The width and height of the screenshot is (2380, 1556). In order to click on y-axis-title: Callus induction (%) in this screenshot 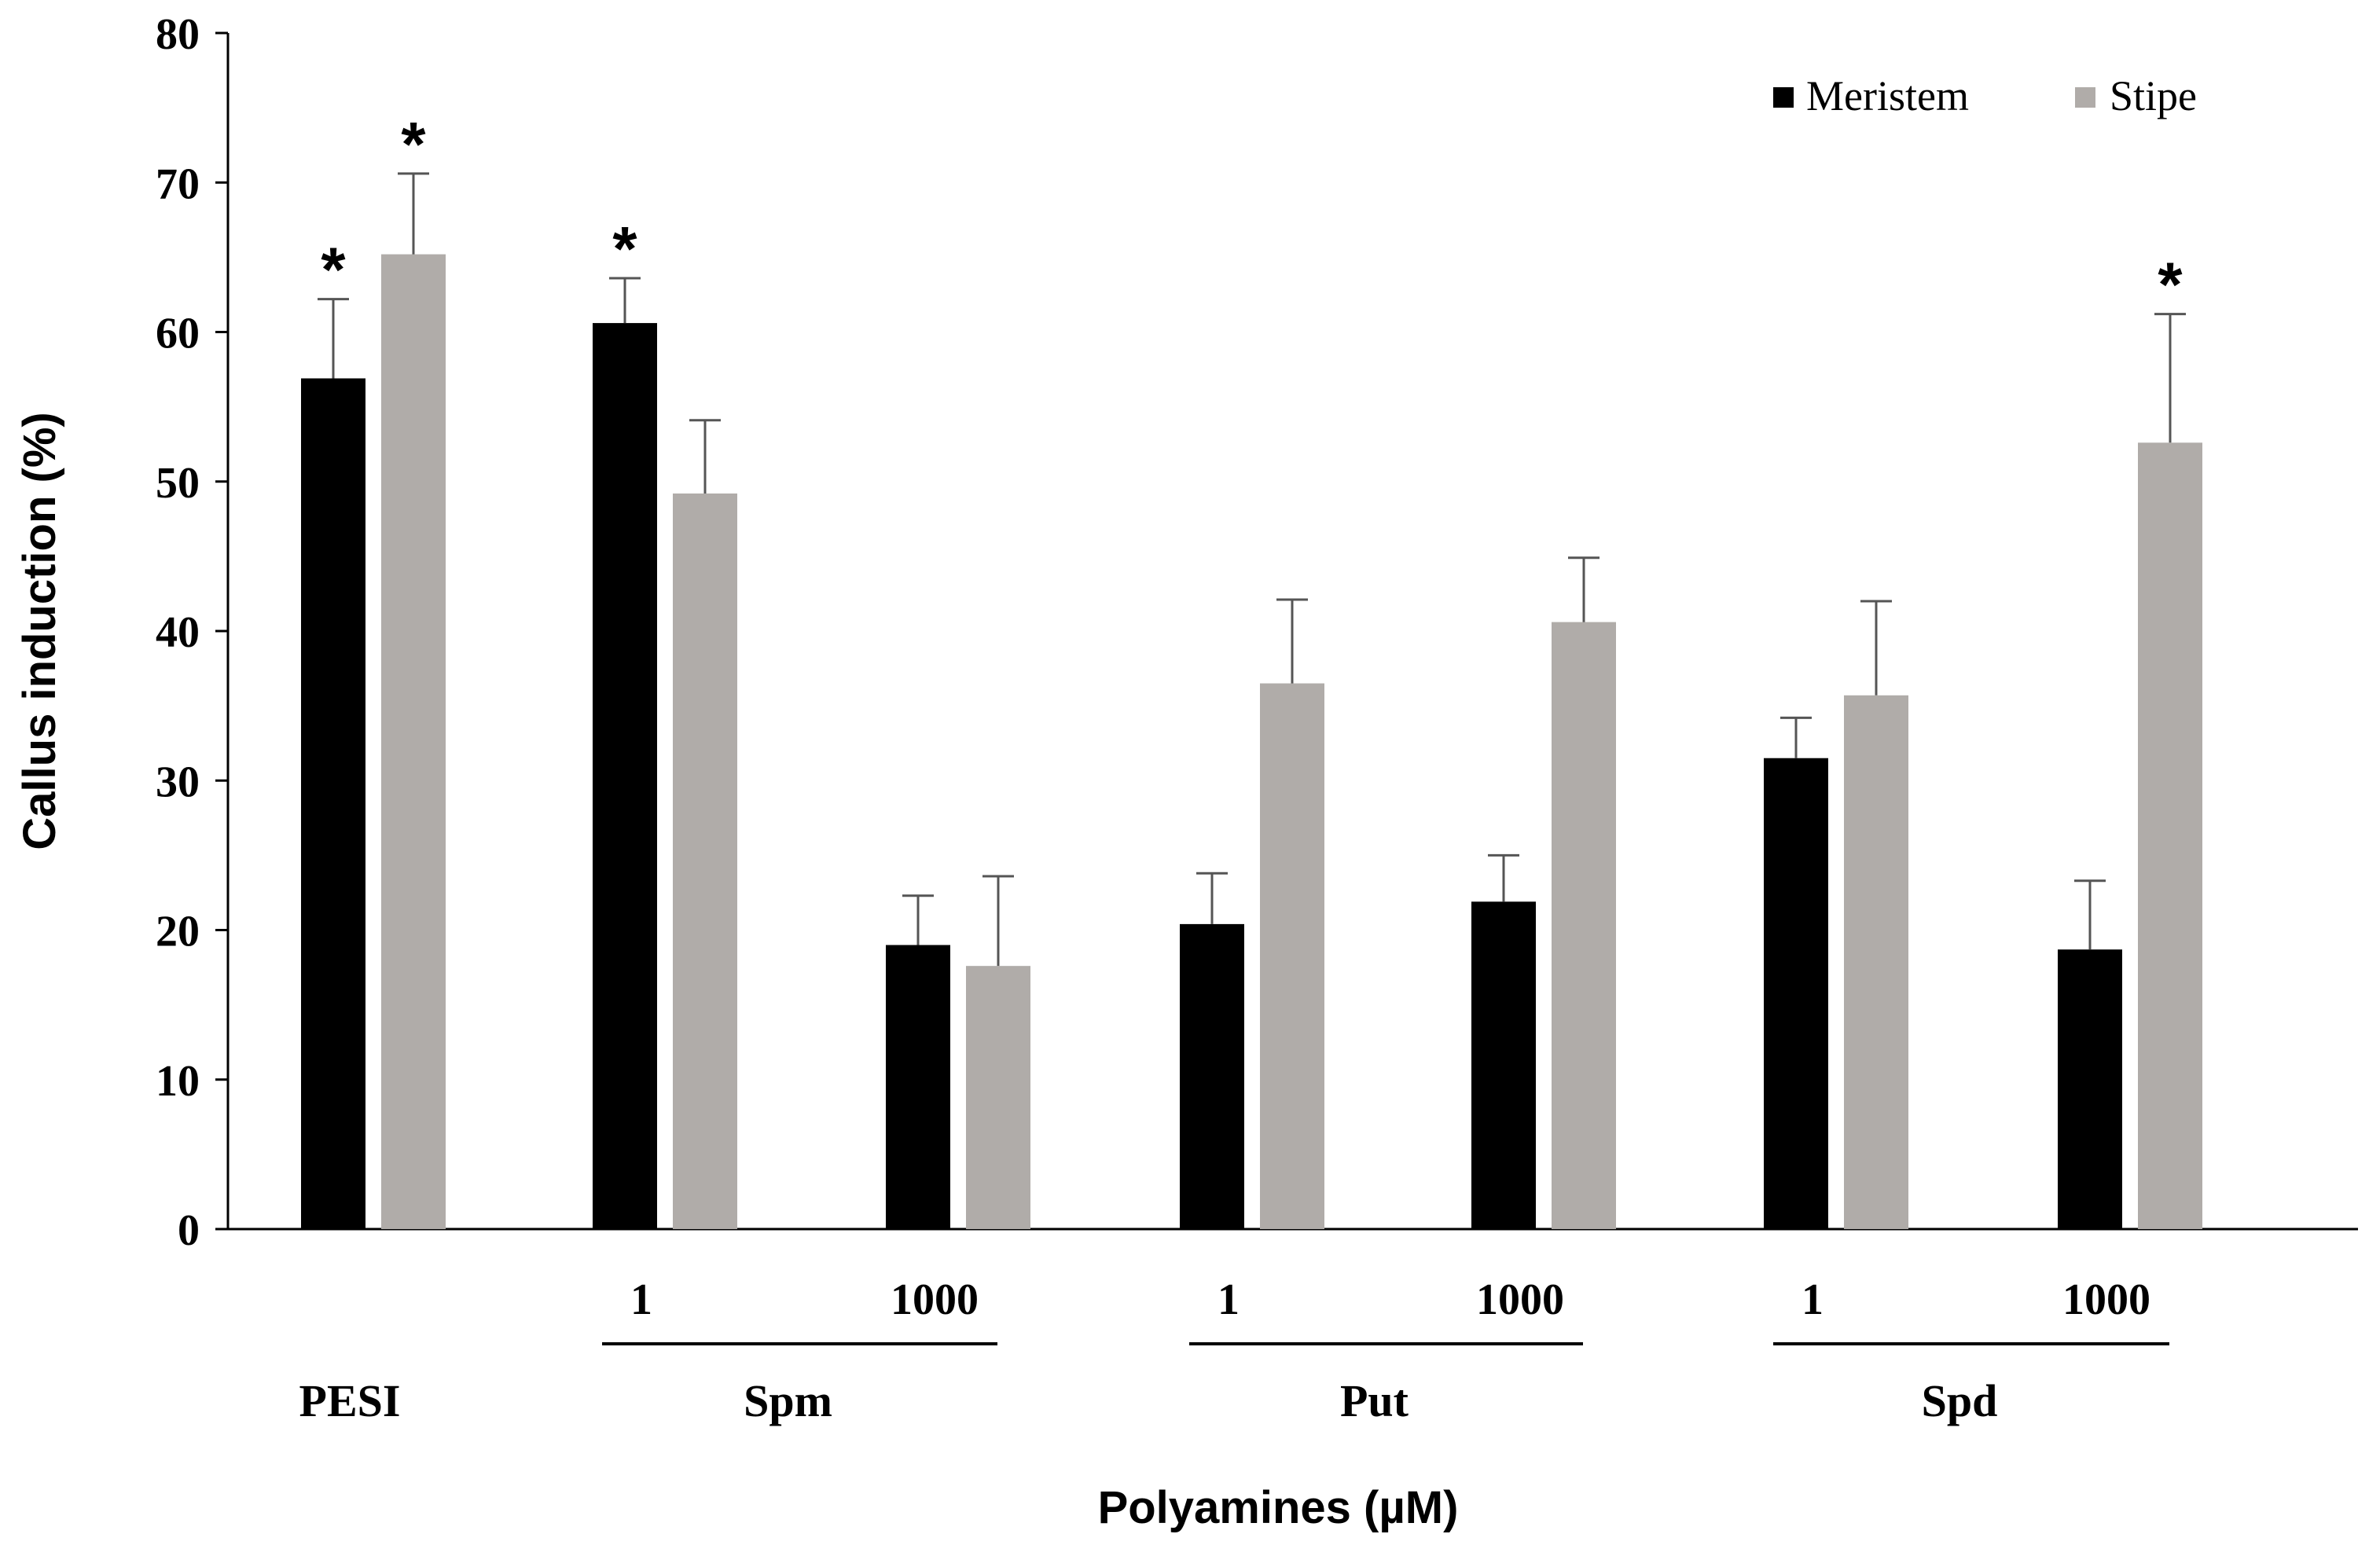, I will do `click(39, 631)`.